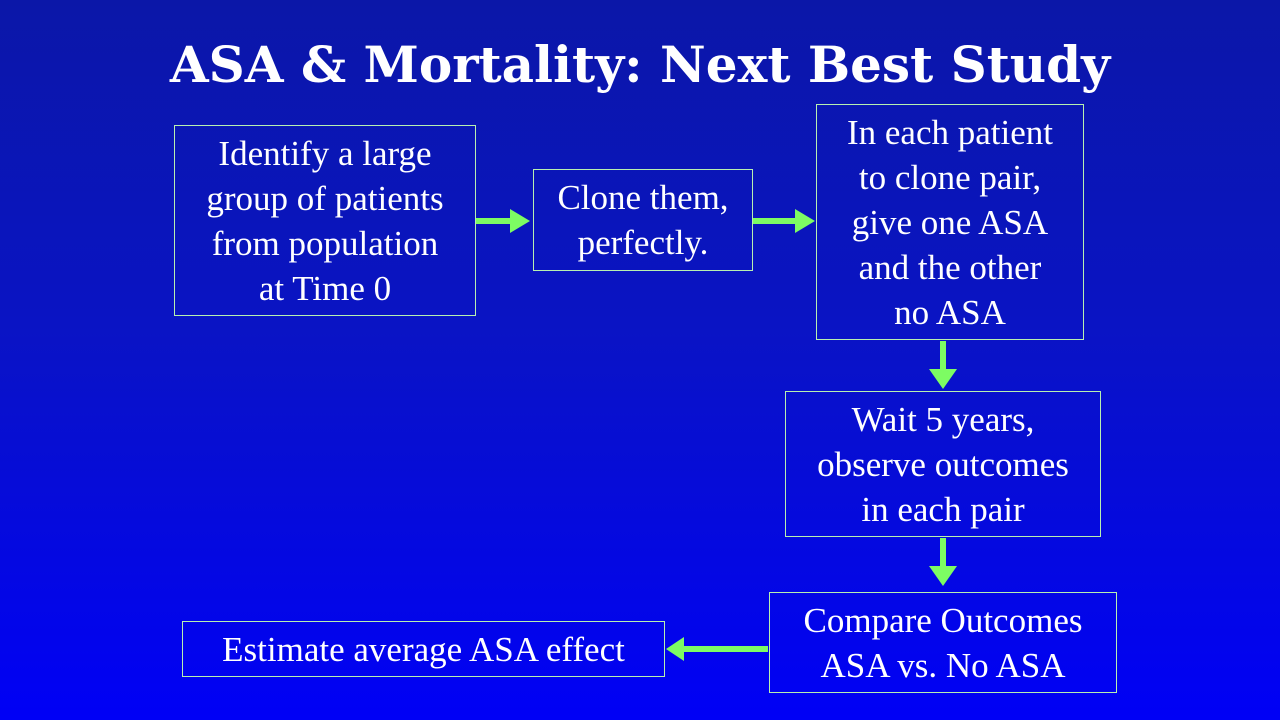  I want to click on arrow-clone-to-assign, so click(784, 221).